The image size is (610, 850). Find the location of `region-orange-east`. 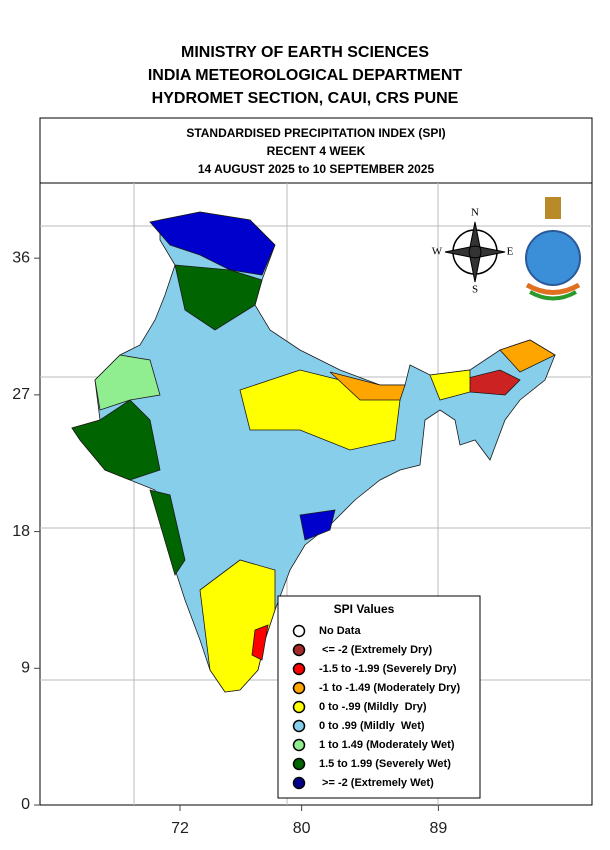

region-orange-east is located at coordinates (367, 386).